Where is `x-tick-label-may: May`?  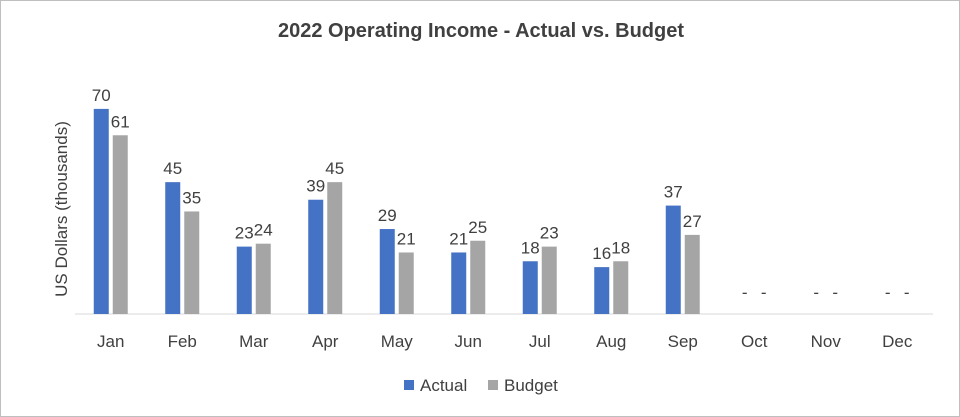 x-tick-label-may: May is located at coordinates (397, 341).